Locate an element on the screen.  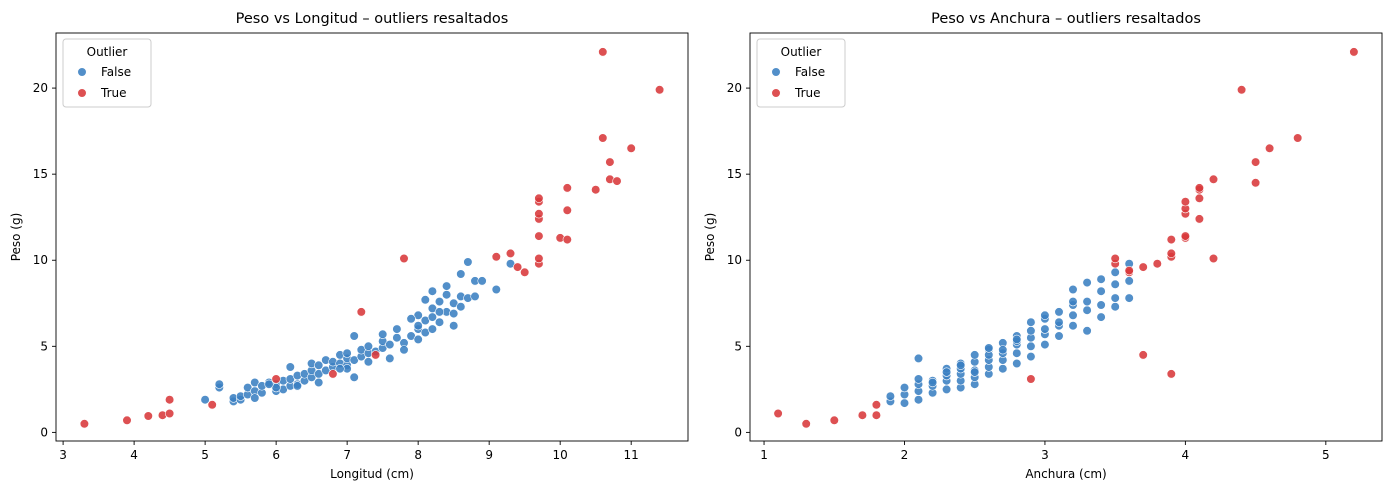
y-tick-label: 0 is located at coordinates (738, 432).